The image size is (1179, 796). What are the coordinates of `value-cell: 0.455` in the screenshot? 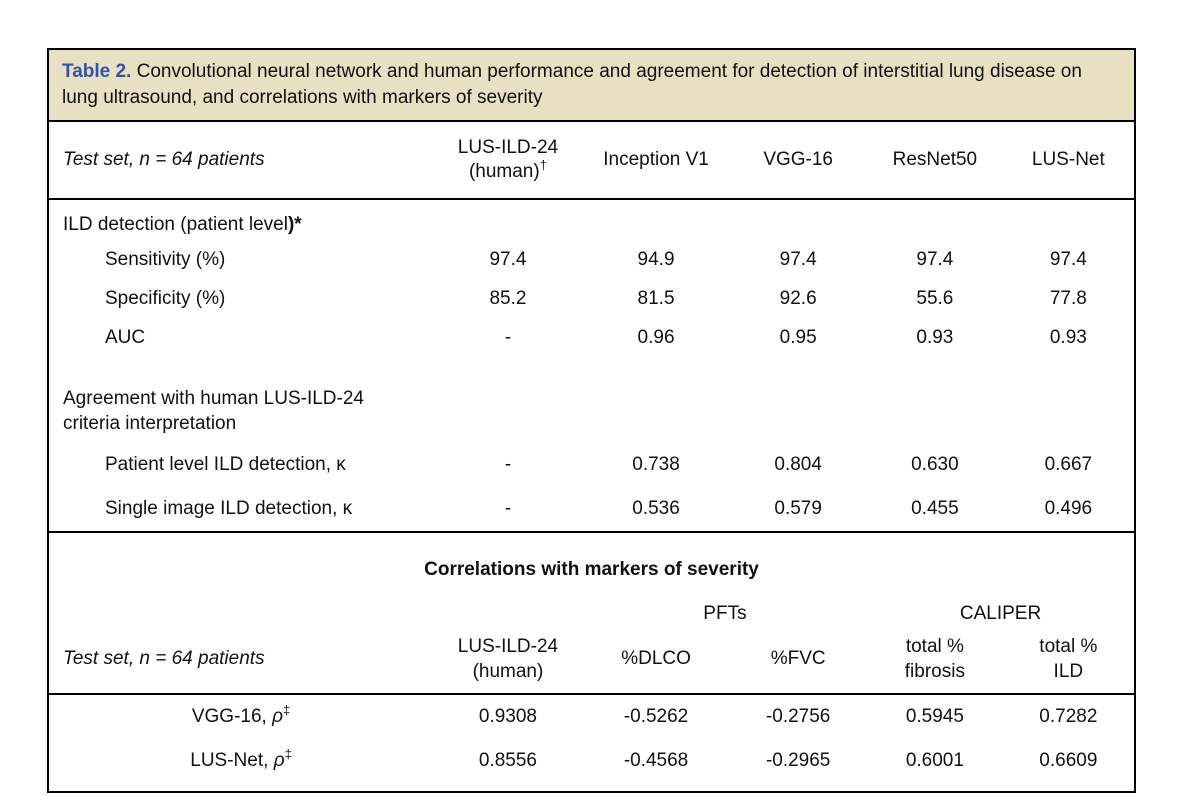 It's located at (935, 508).